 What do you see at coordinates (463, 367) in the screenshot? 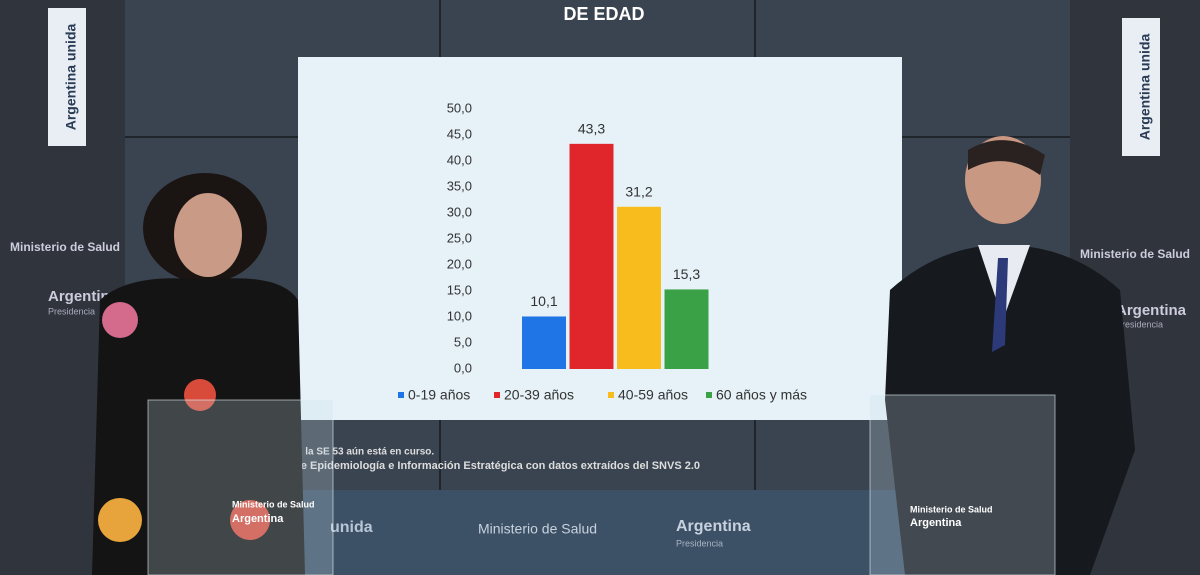
I see `y-tick-label: 0,0` at bounding box center [463, 367].